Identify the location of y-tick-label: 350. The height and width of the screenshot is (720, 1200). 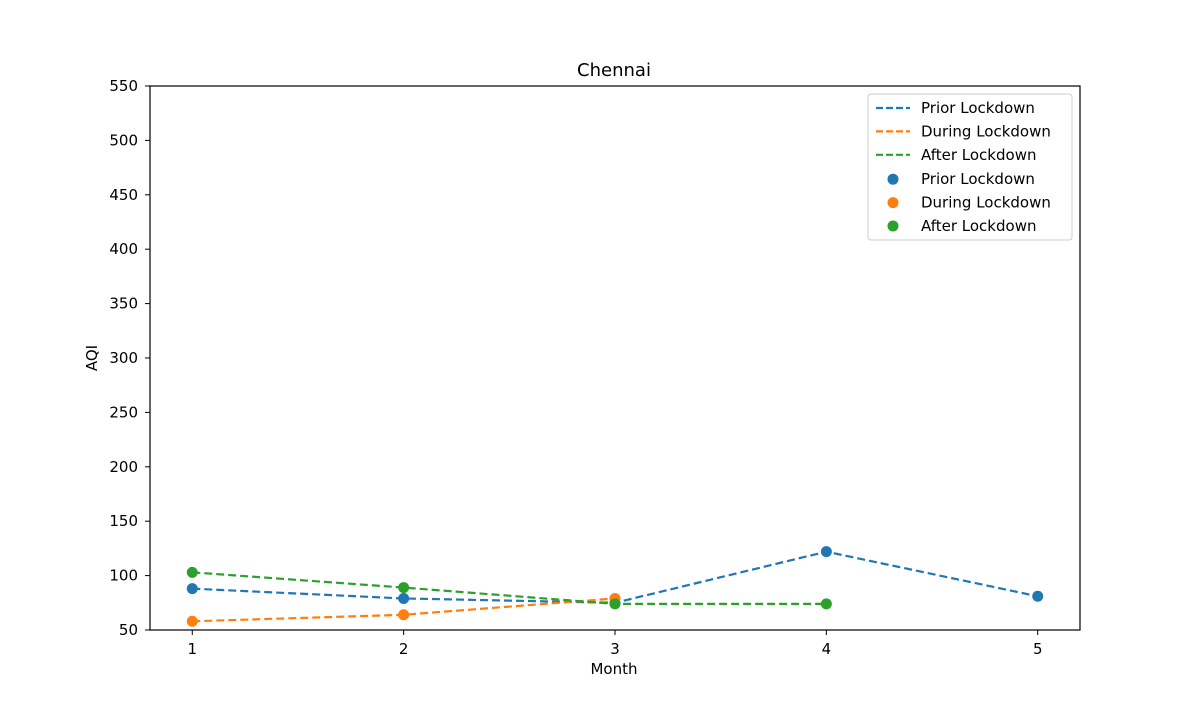
(123, 304).